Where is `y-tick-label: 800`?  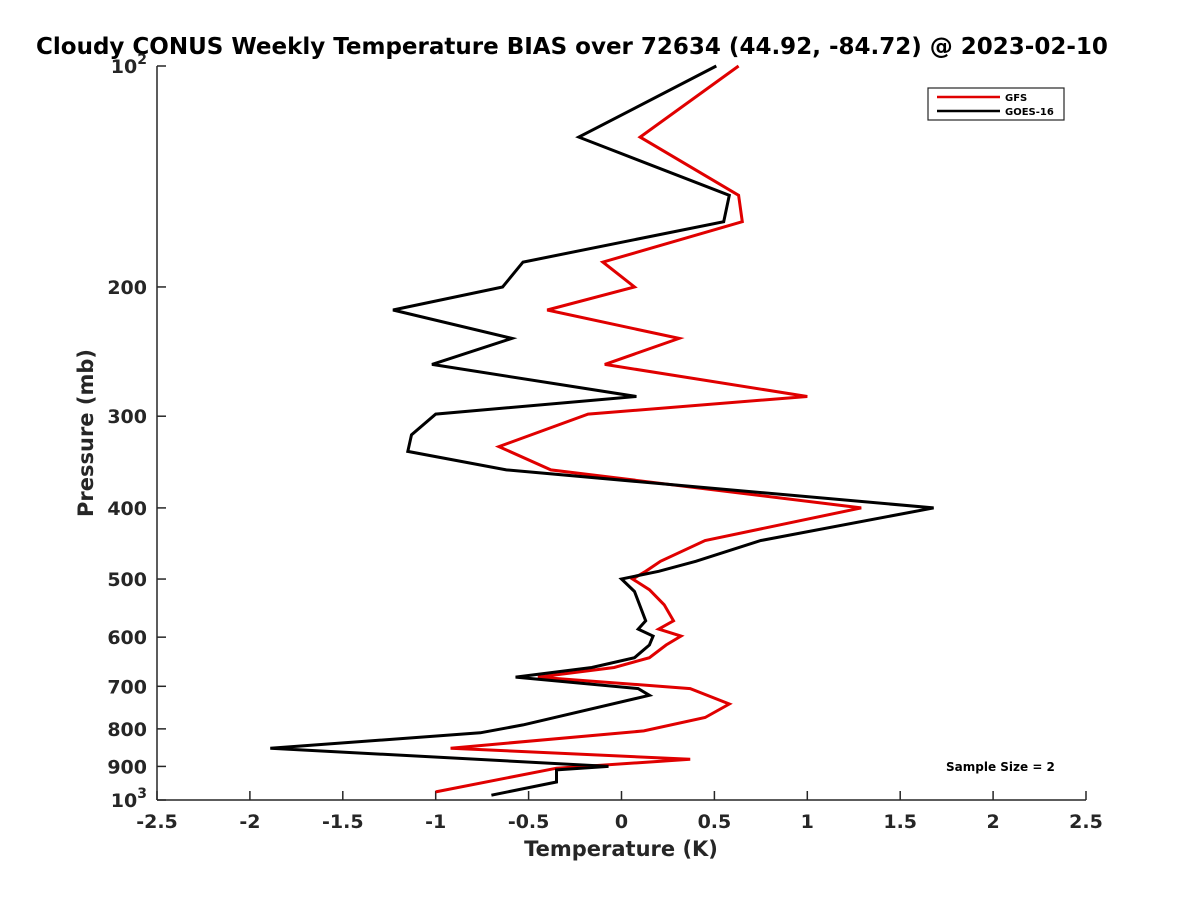 y-tick-label: 800 is located at coordinates (127, 730).